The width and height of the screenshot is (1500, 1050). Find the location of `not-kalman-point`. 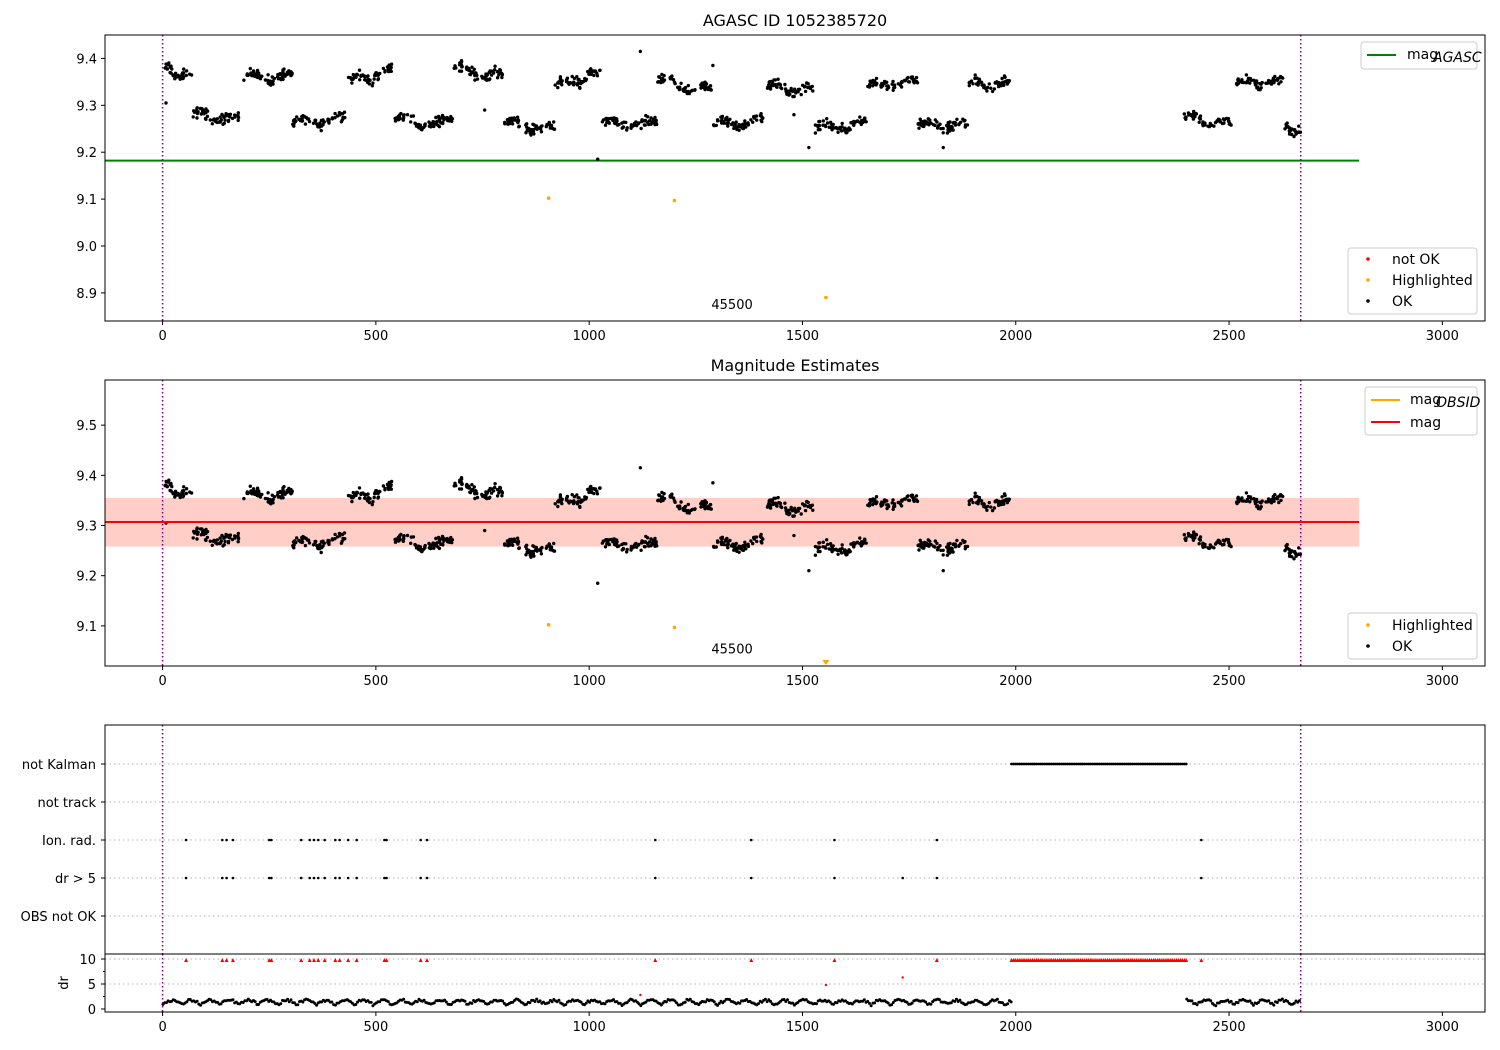

not-kalman-point is located at coordinates (1163, 764).